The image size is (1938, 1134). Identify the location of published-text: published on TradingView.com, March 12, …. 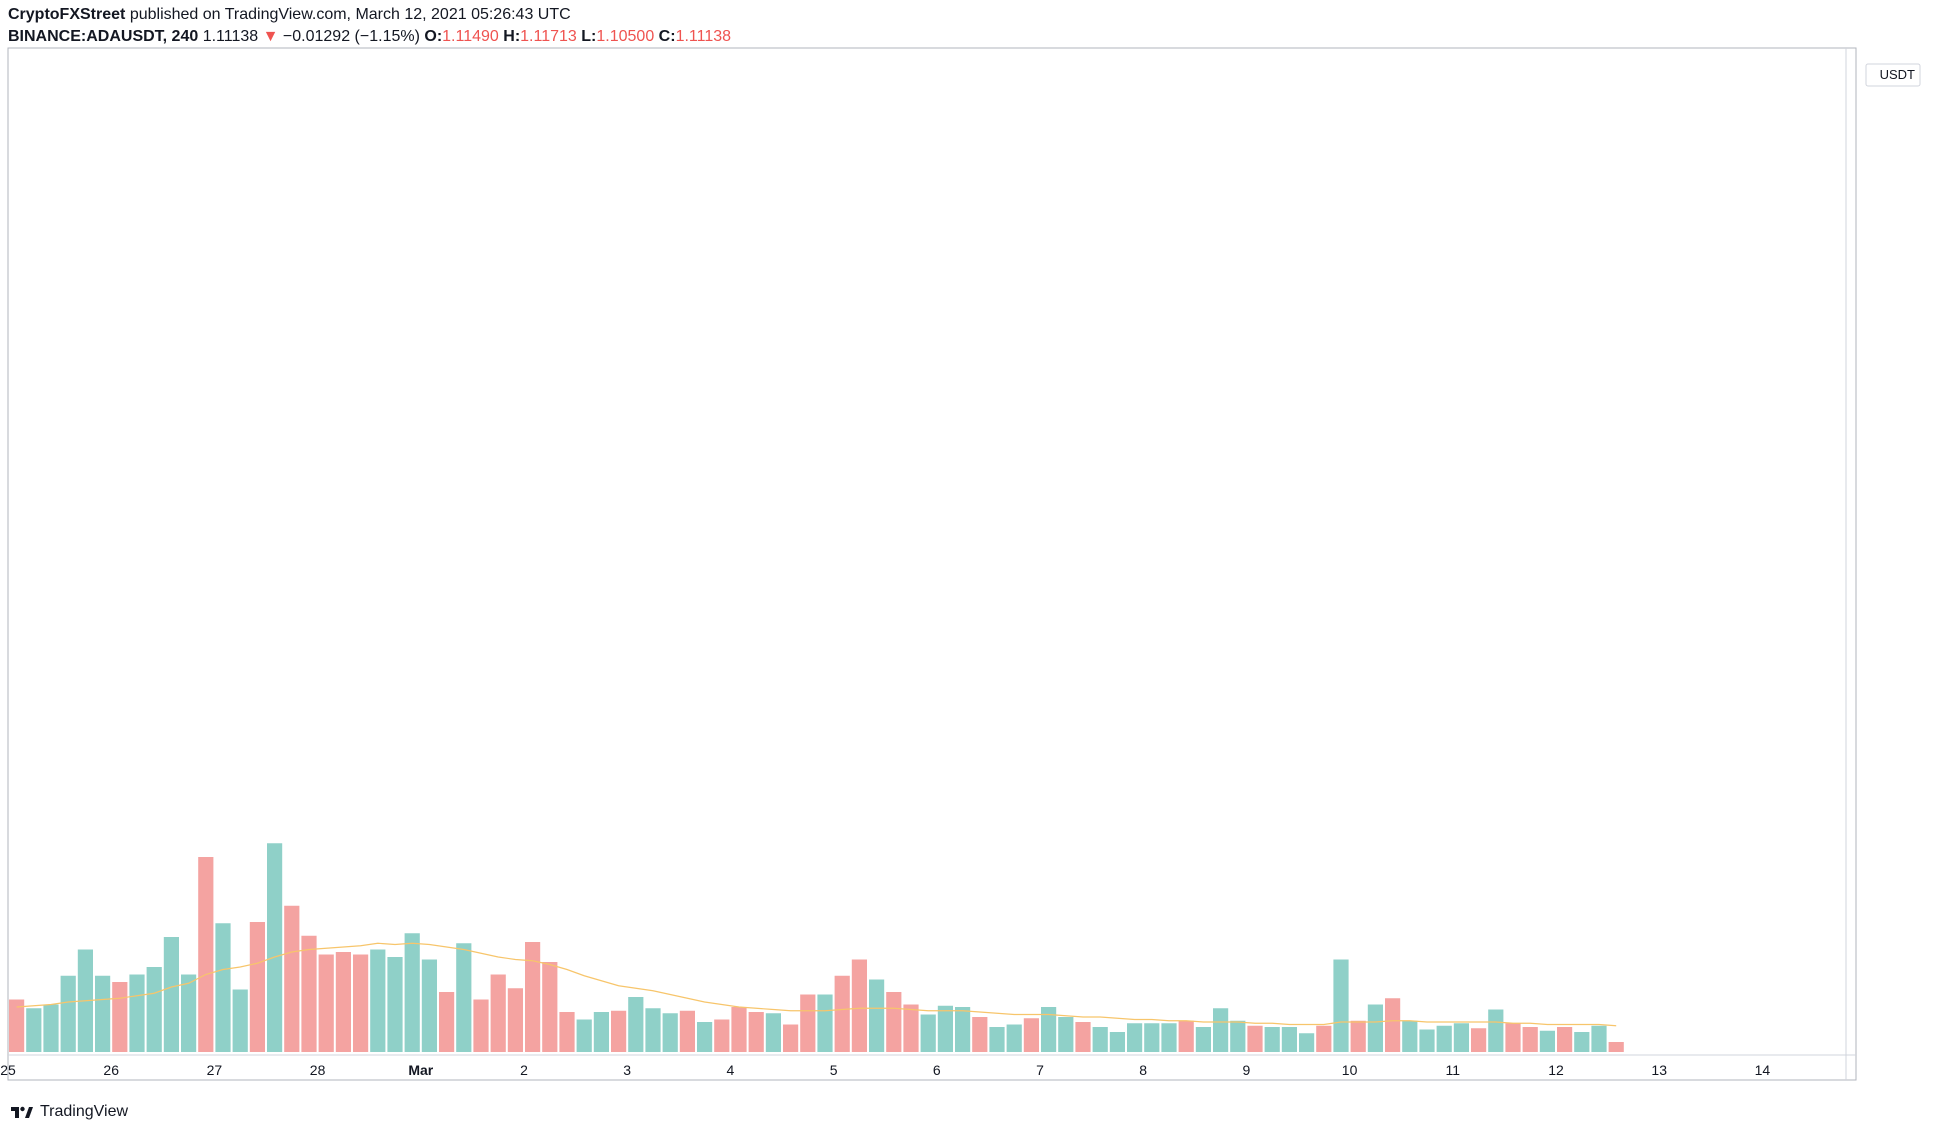
(350, 14).